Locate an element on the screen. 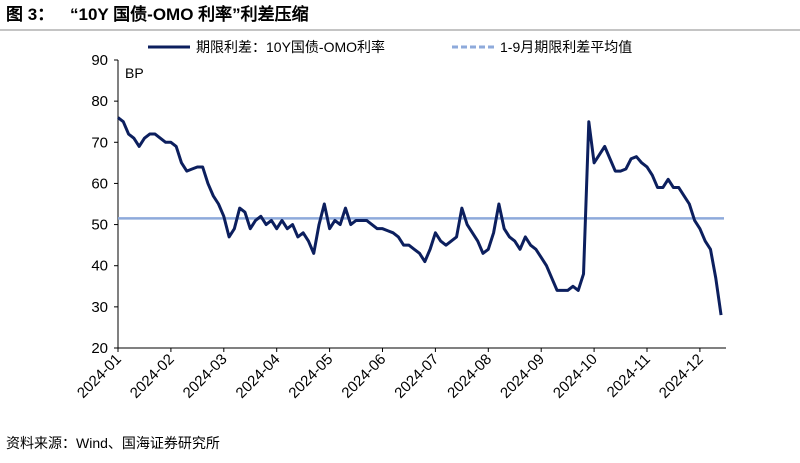 Image resolution: width=800 pixels, height=463 pixels. source: 资料来源：Wind、国海证券研究所 is located at coordinates (113, 443).